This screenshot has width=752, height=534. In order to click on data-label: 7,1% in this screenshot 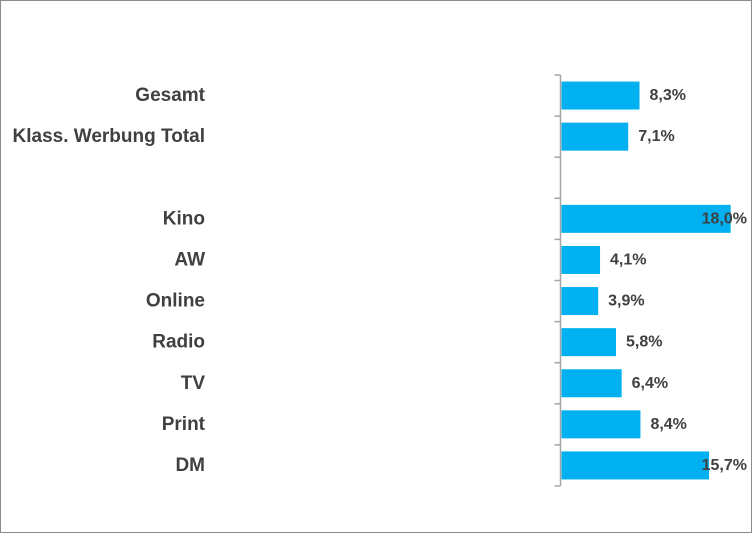, I will do `click(656, 136)`.